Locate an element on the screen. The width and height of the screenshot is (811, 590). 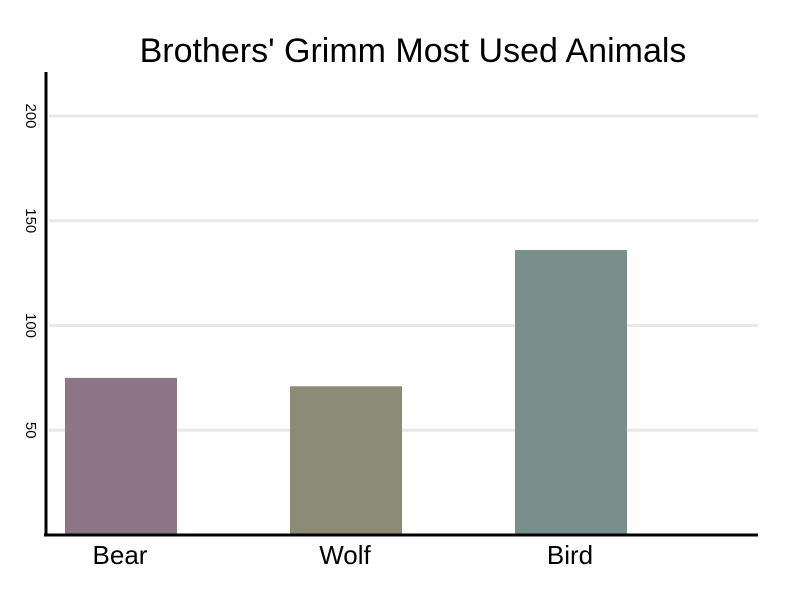
bar-bird is located at coordinates (571, 392).